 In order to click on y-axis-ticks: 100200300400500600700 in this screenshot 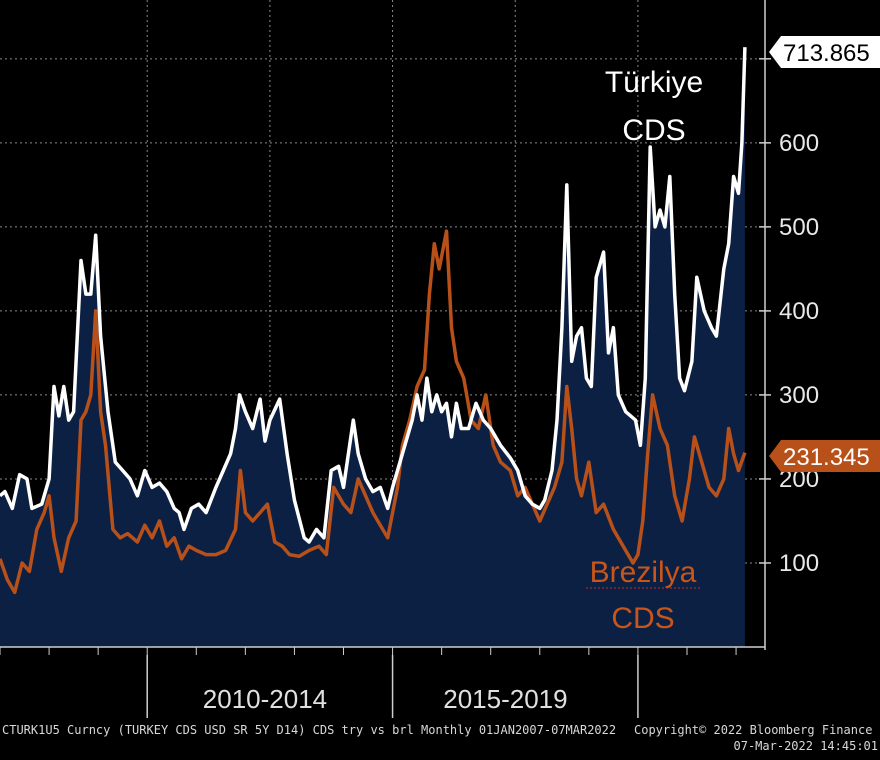, I will do `click(789, 311)`.